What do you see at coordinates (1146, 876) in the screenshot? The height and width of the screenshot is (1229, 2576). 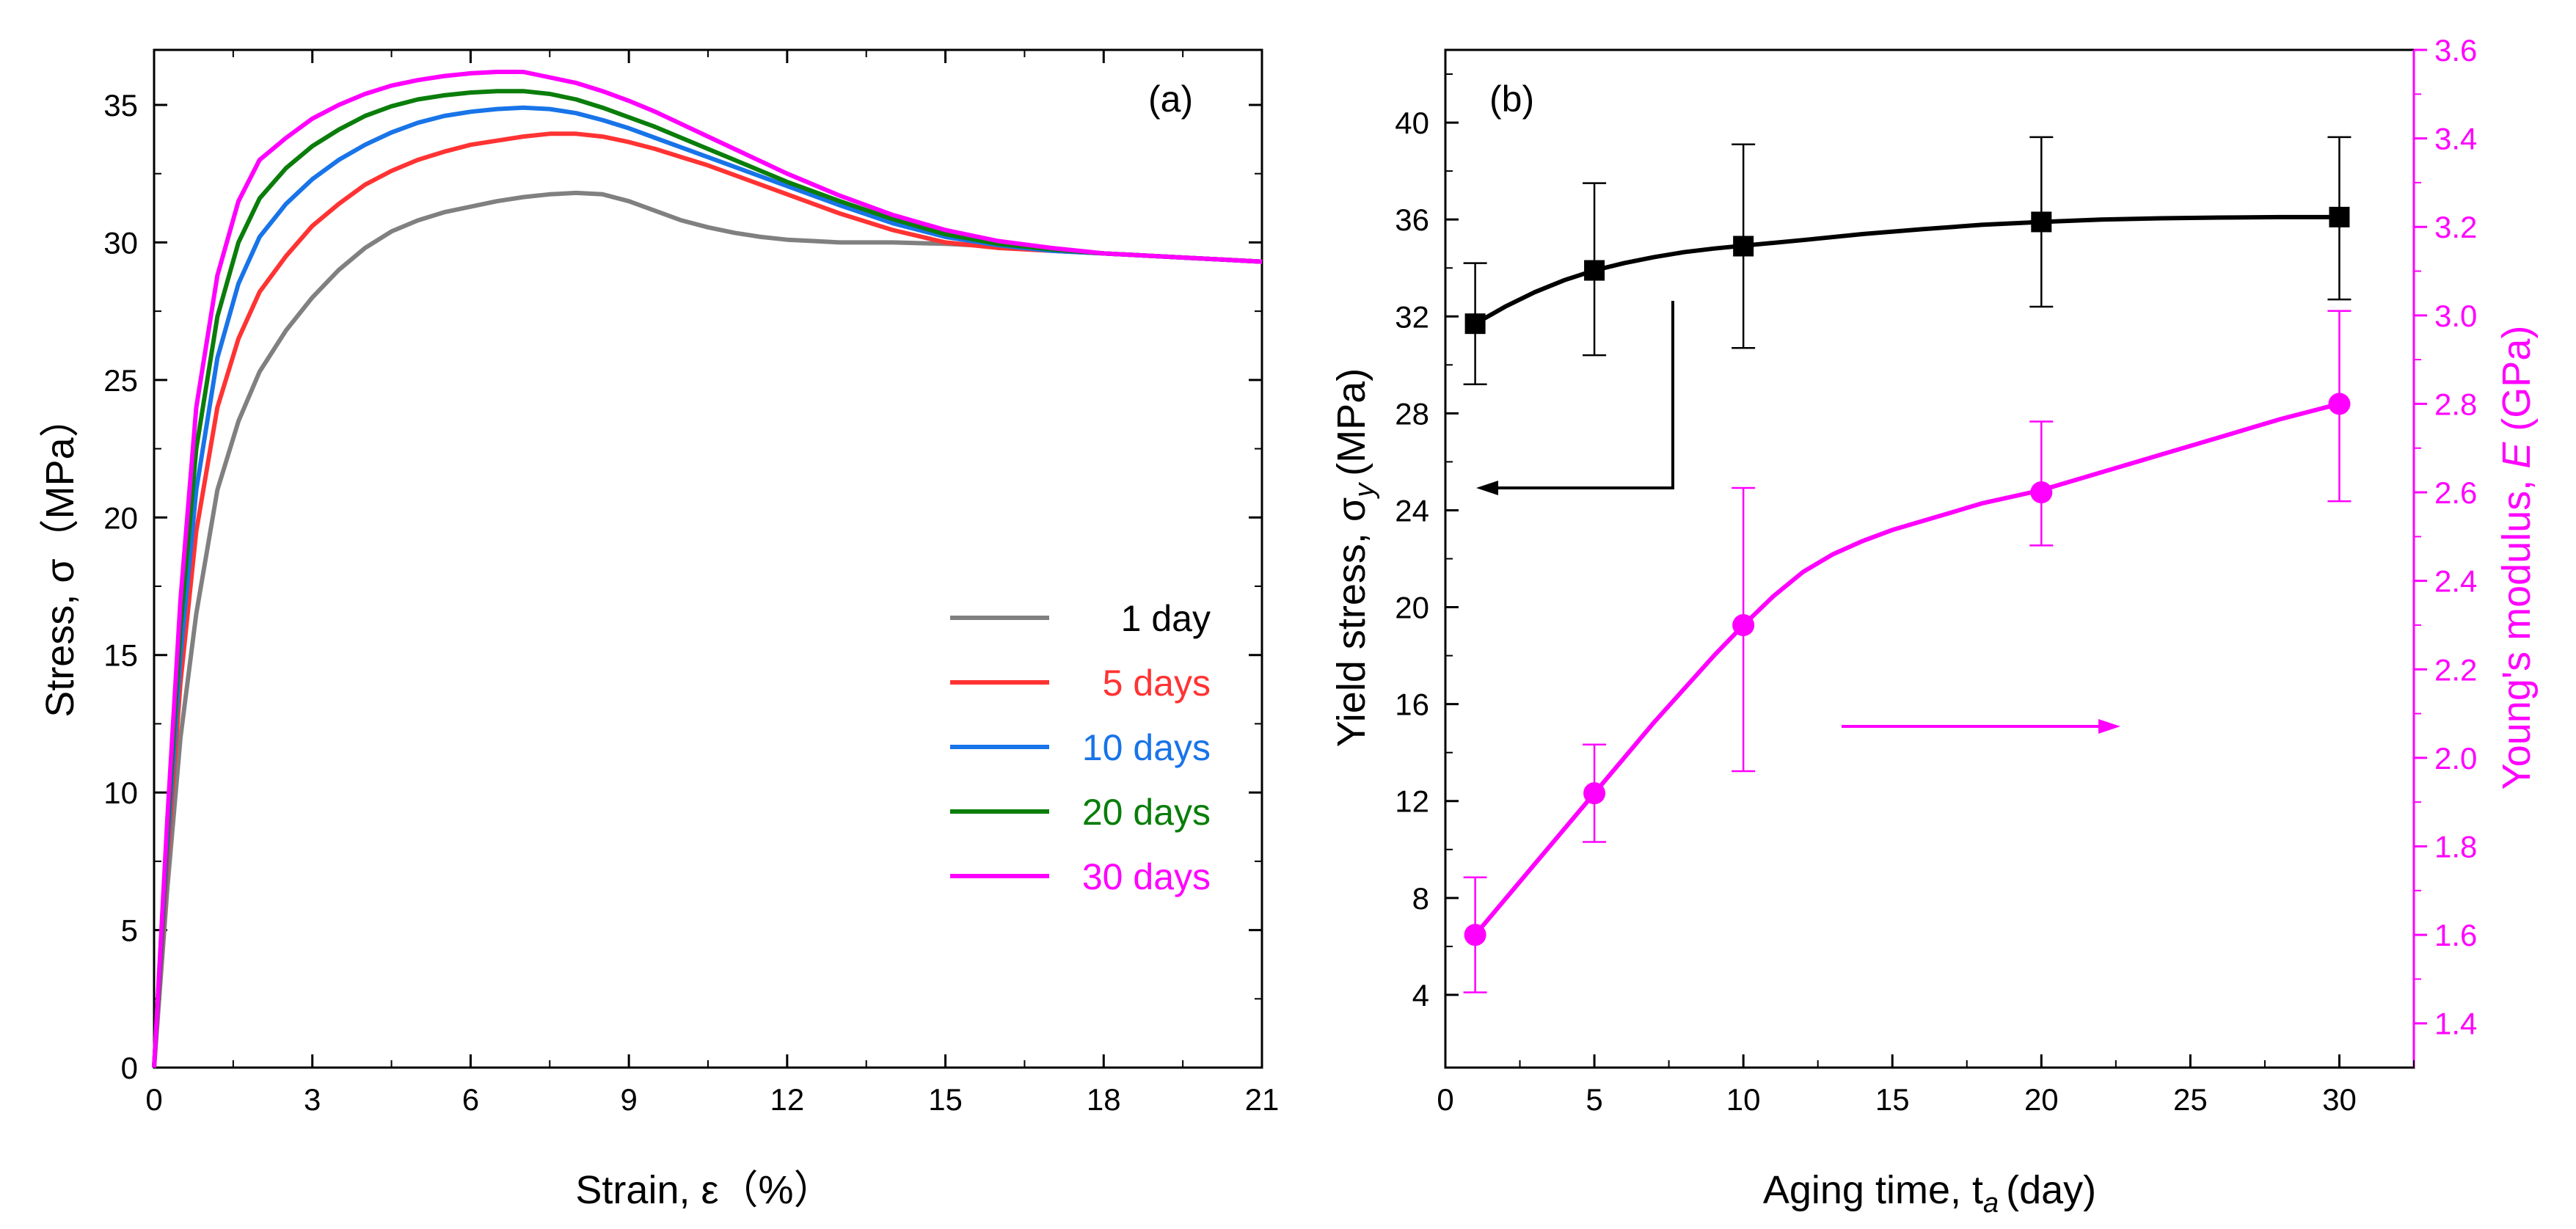 I see `legend-label: 30 days` at bounding box center [1146, 876].